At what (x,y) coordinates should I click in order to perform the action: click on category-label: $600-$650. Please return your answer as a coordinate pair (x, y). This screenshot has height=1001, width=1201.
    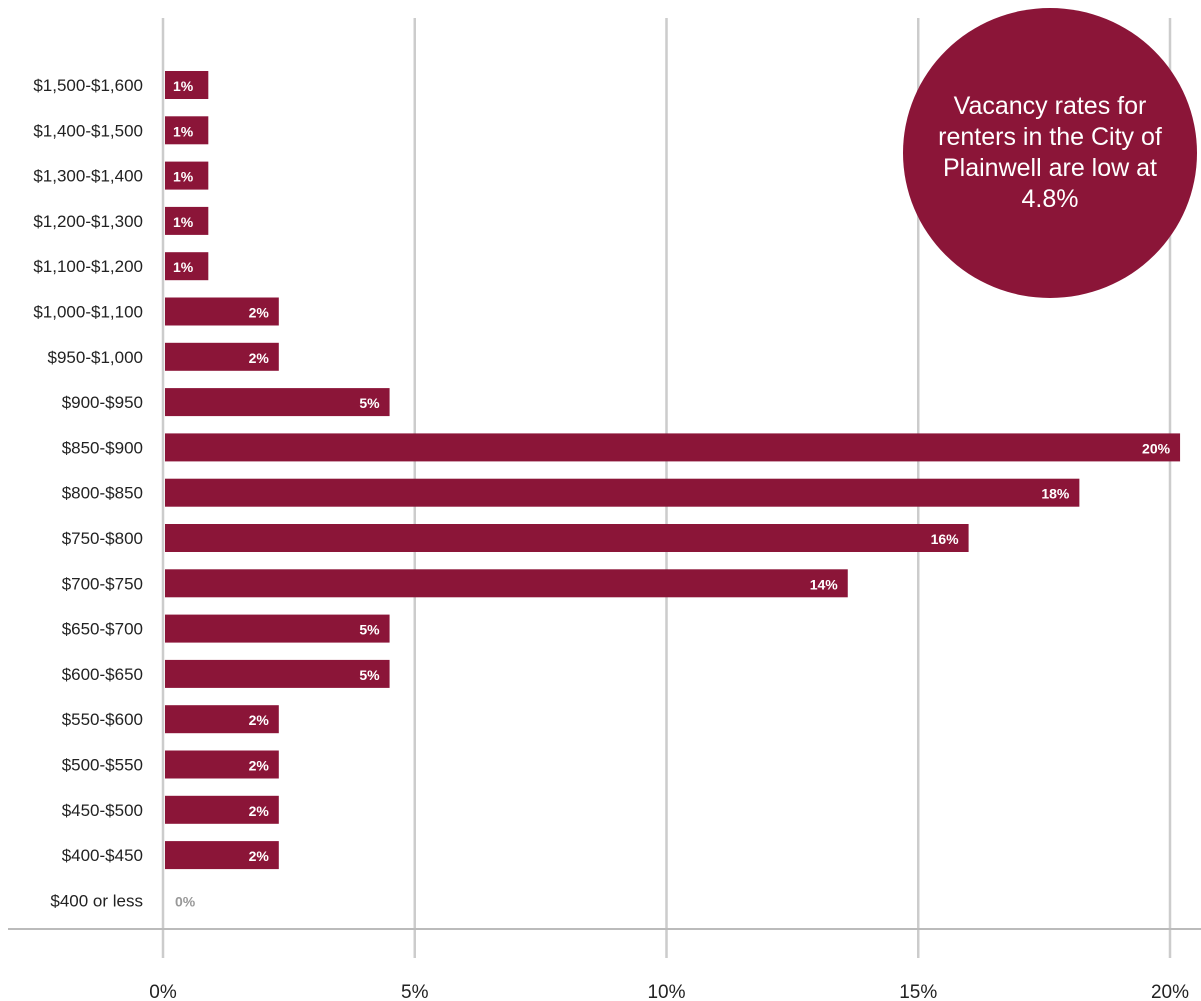
    Looking at the image, I should click on (102, 674).